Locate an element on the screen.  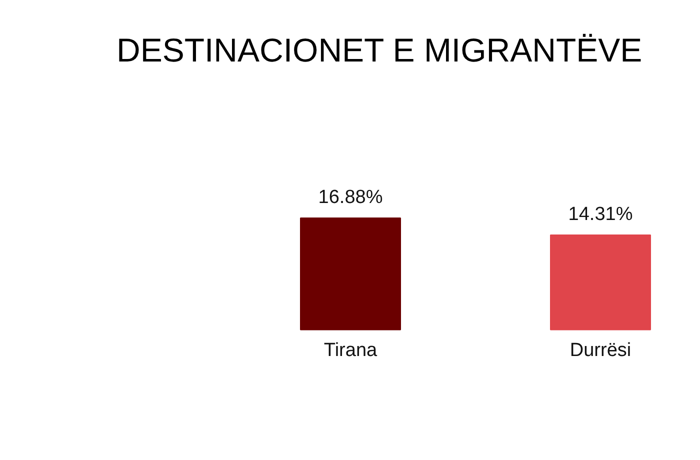
chart-title: DESTINACIONET E MIGRANTËVE is located at coordinates (379, 50).